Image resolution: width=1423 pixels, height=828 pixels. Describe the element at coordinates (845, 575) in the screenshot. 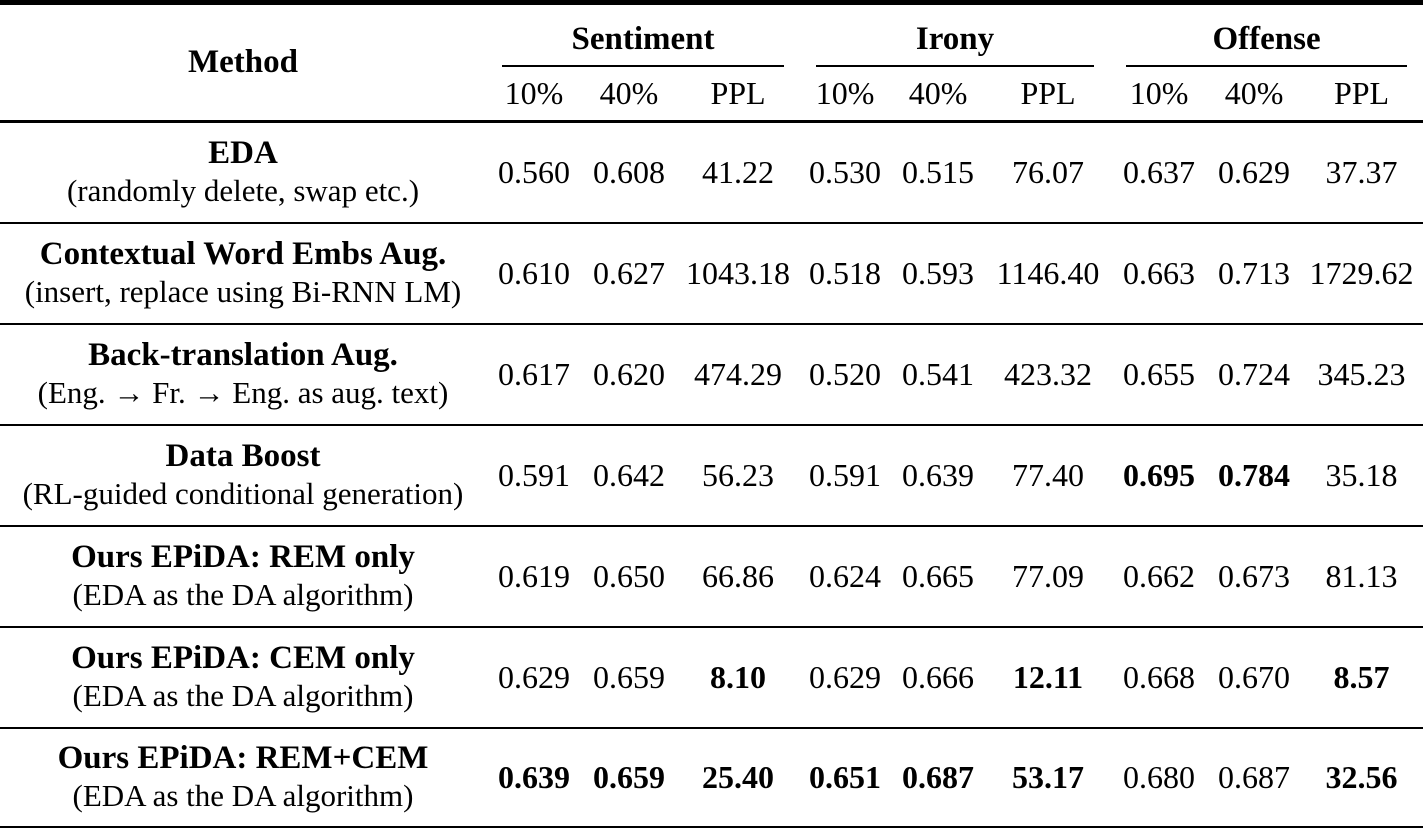

I see `value-cell: 0.624` at that location.